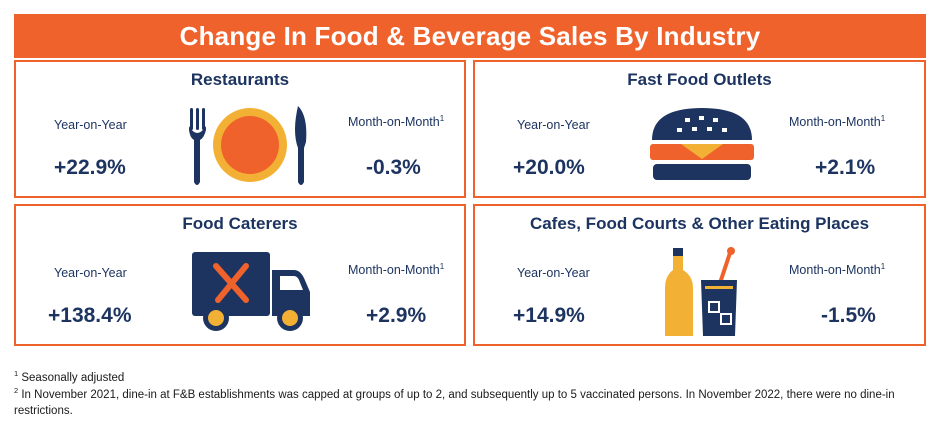 This screenshot has width=940, height=430. Describe the element at coordinates (393, 167) in the screenshot. I see `mom-value: -0.3%` at that location.